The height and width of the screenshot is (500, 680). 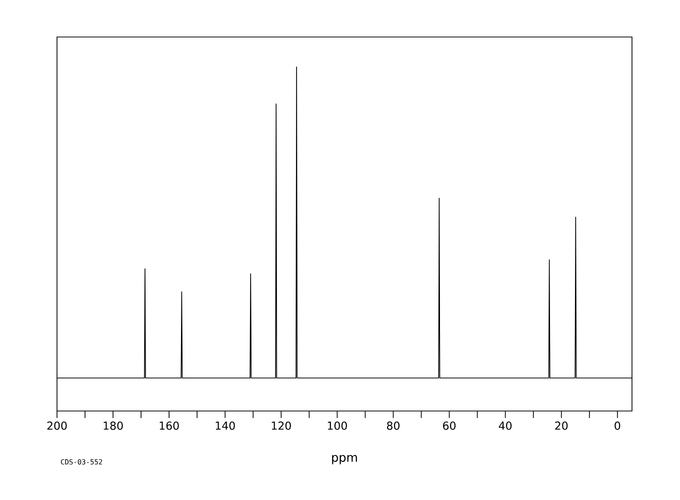 I want to click on x-tick-label: 180, so click(x=113, y=426).